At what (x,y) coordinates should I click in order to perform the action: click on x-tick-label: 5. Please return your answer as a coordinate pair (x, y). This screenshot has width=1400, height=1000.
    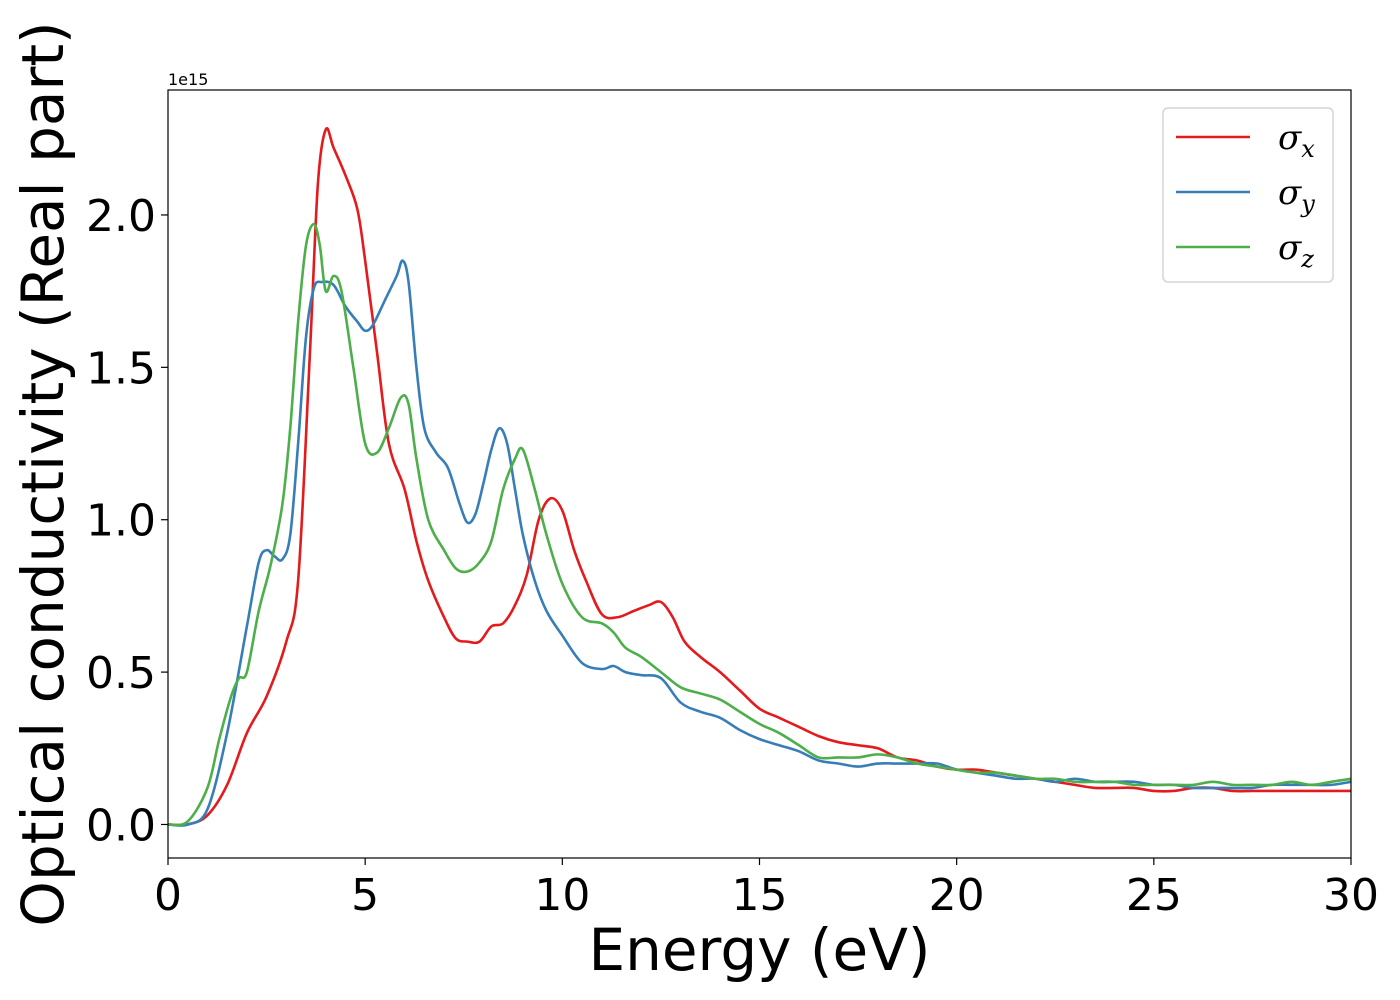
    Looking at the image, I should click on (365, 895).